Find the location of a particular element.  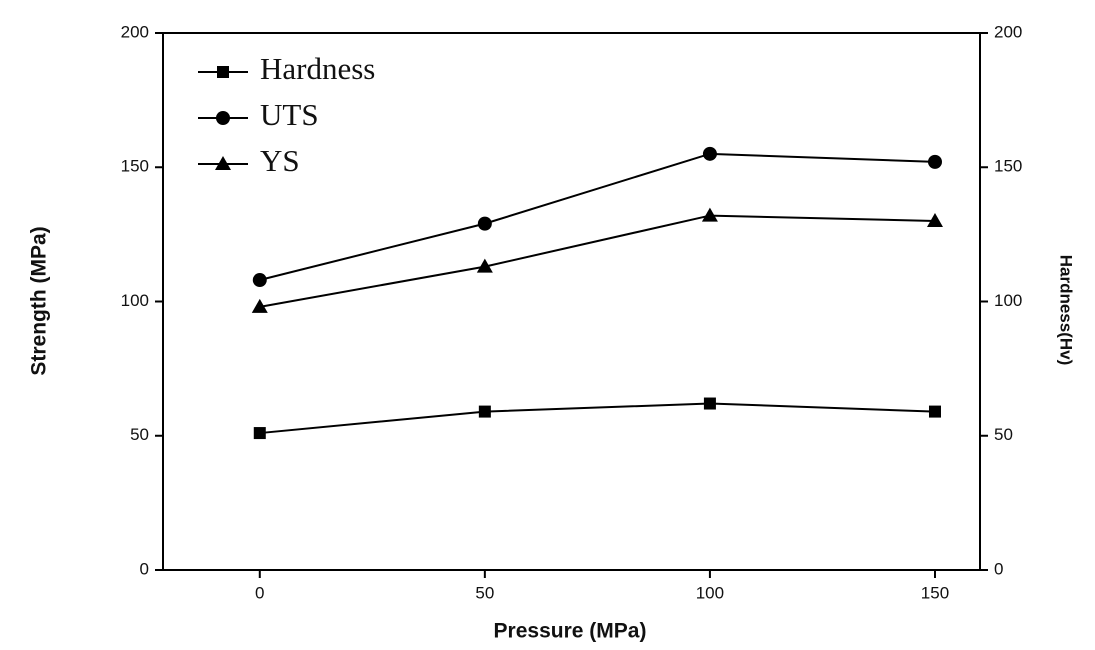

y-tick-label: 50 is located at coordinates (139, 434).